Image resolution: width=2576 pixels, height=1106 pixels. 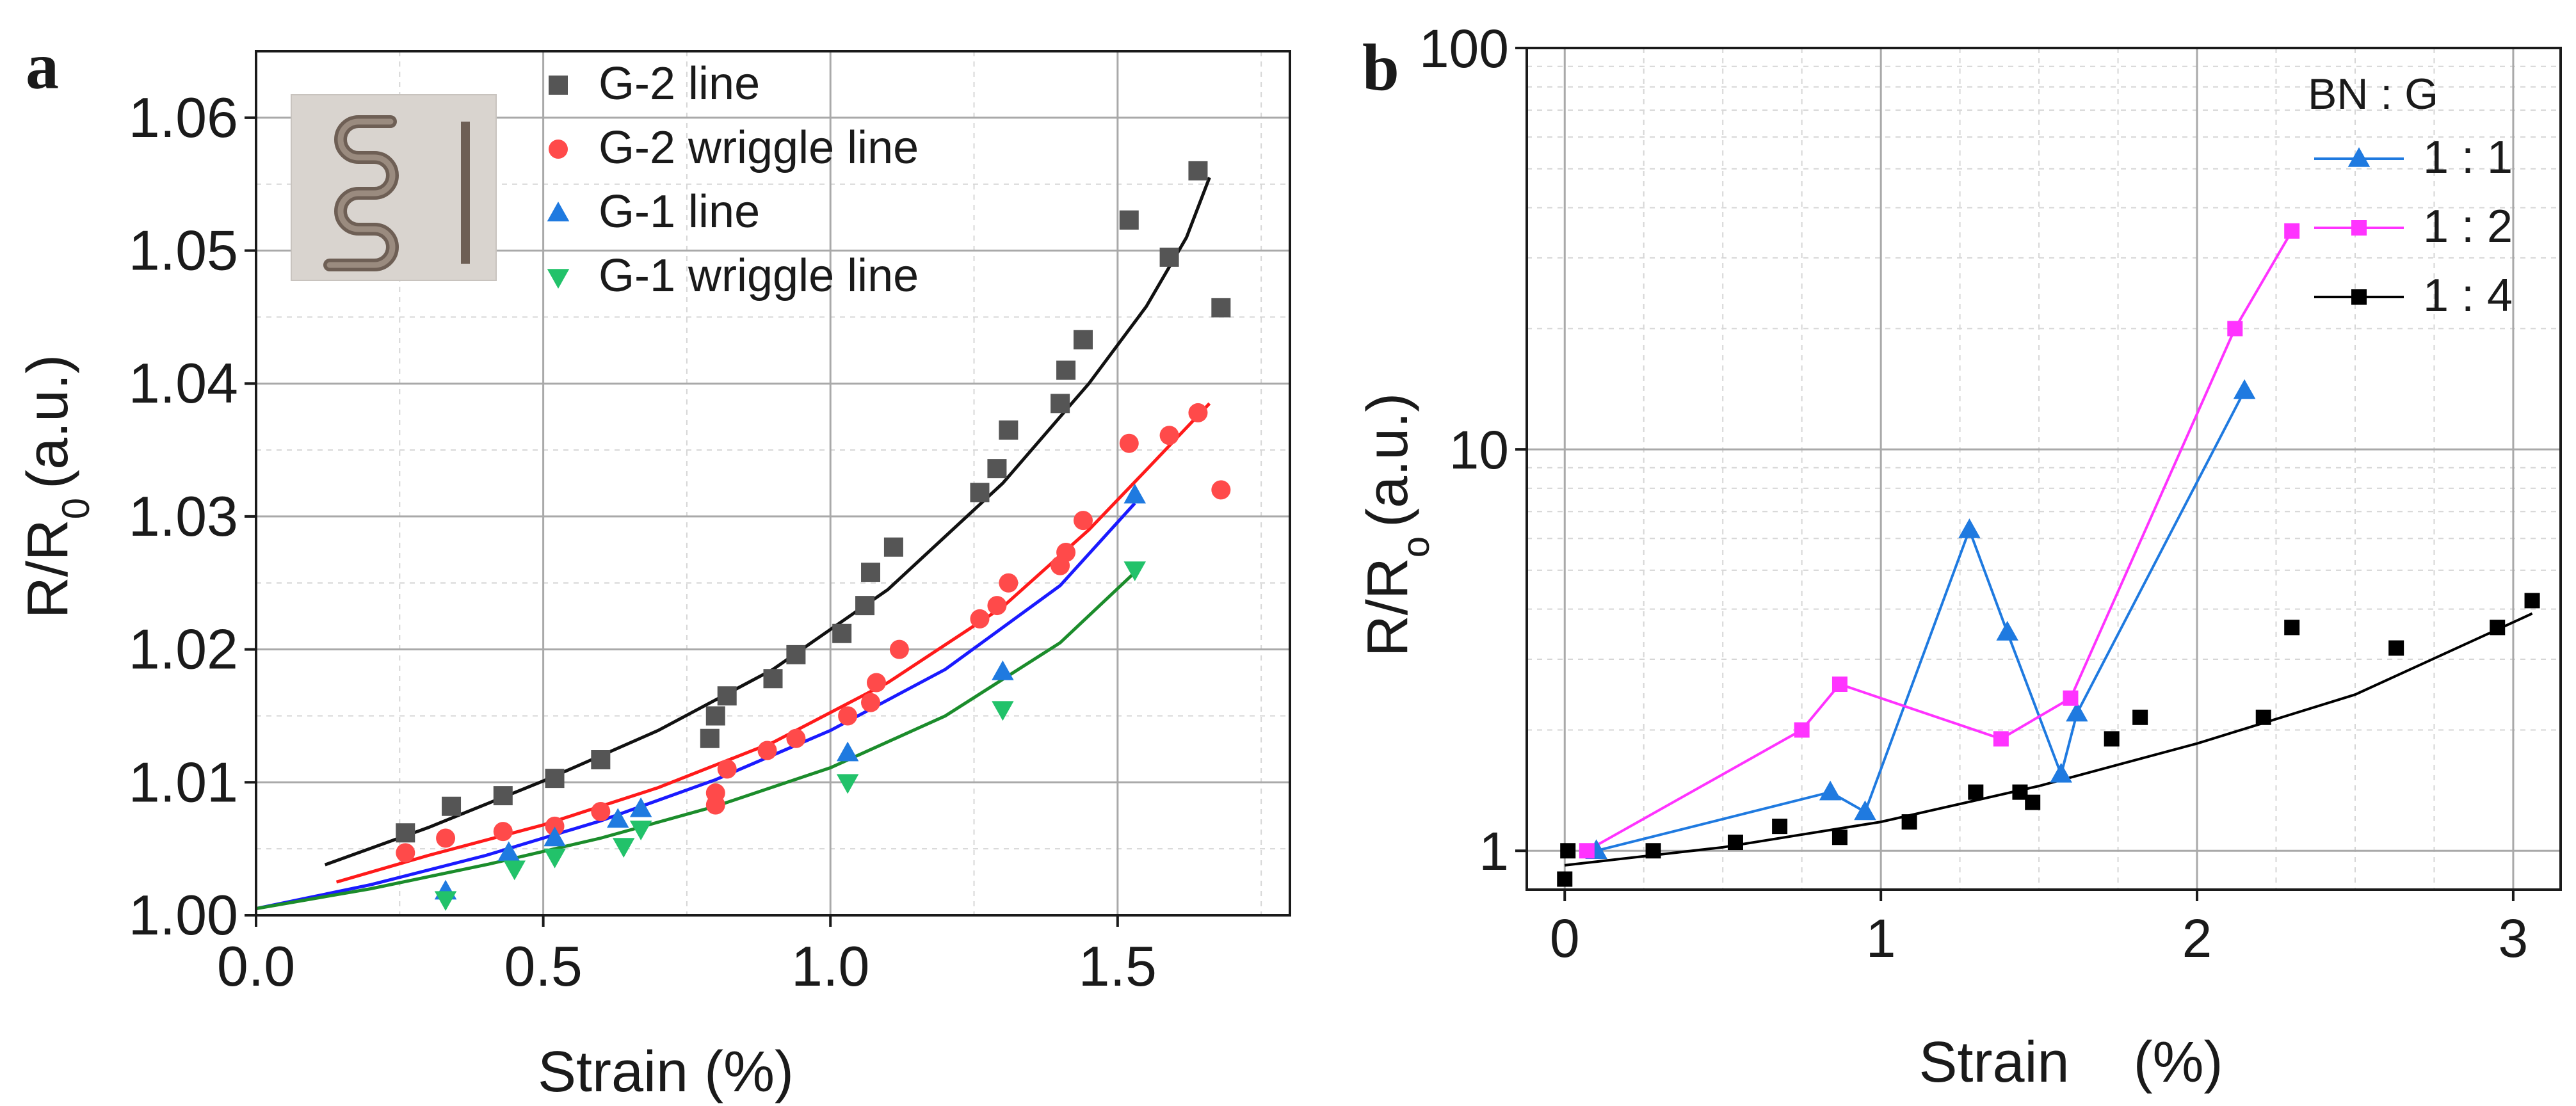 I want to click on y-tick-label: 100, so click(x=1464, y=49).